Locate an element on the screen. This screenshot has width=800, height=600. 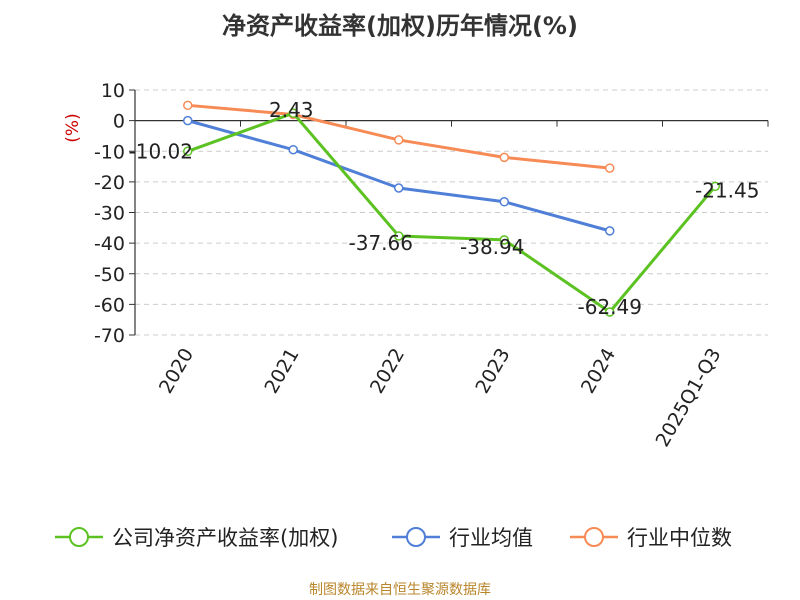
y-tick-label: 0 is located at coordinates (119, 122).